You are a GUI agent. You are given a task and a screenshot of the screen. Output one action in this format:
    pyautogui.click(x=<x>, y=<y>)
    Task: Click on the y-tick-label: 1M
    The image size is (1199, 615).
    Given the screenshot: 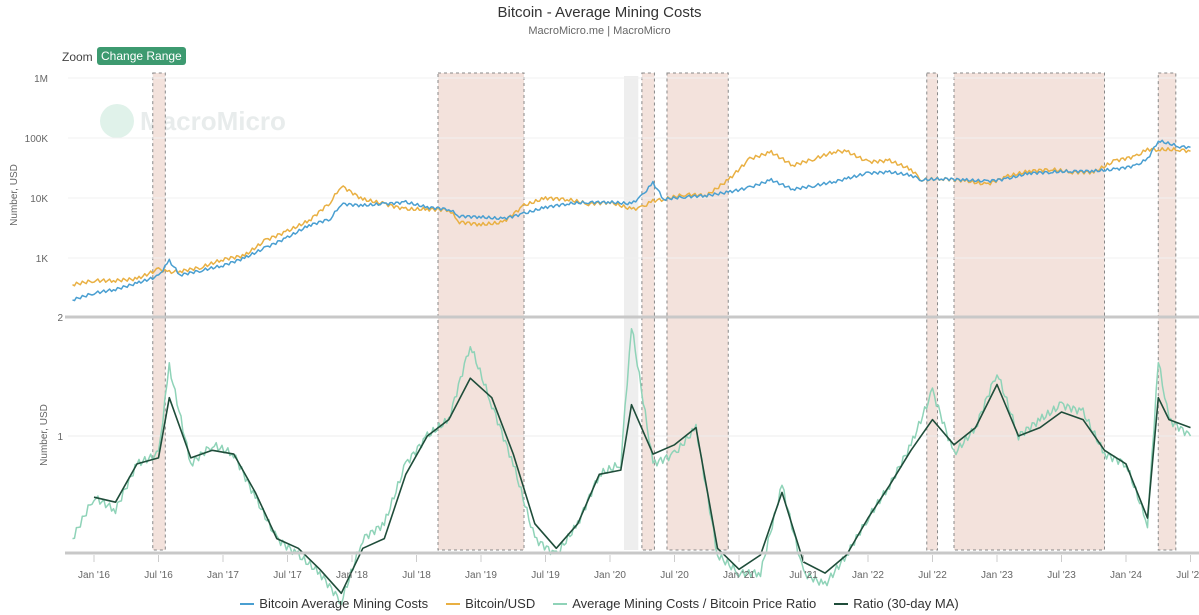 What is the action you would take?
    pyautogui.click(x=41, y=79)
    